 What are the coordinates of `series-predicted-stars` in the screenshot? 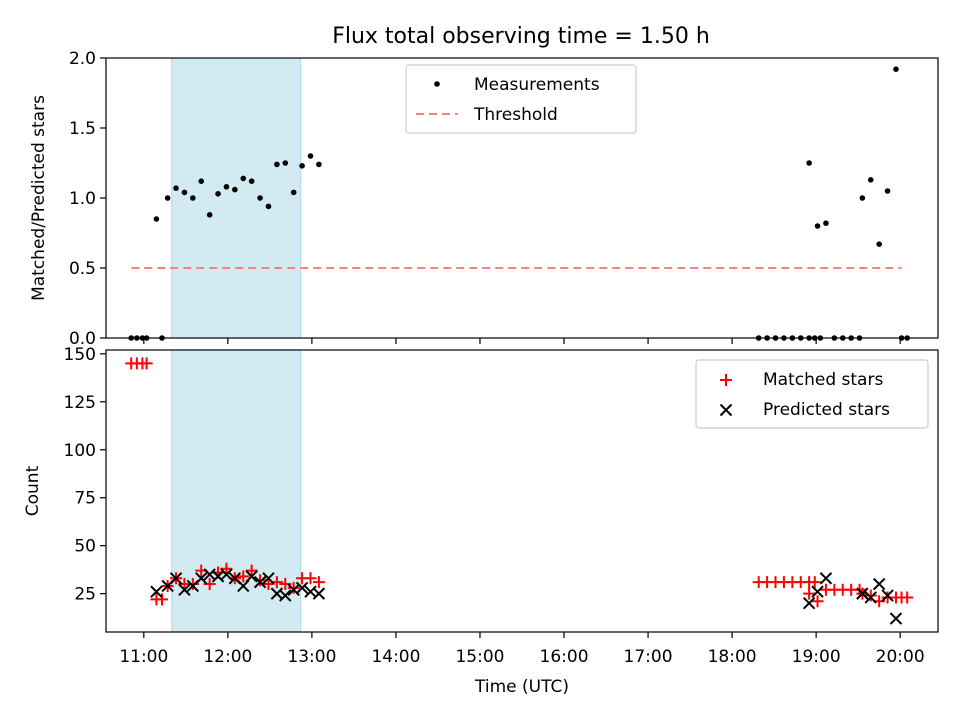 It's located at (526, 596).